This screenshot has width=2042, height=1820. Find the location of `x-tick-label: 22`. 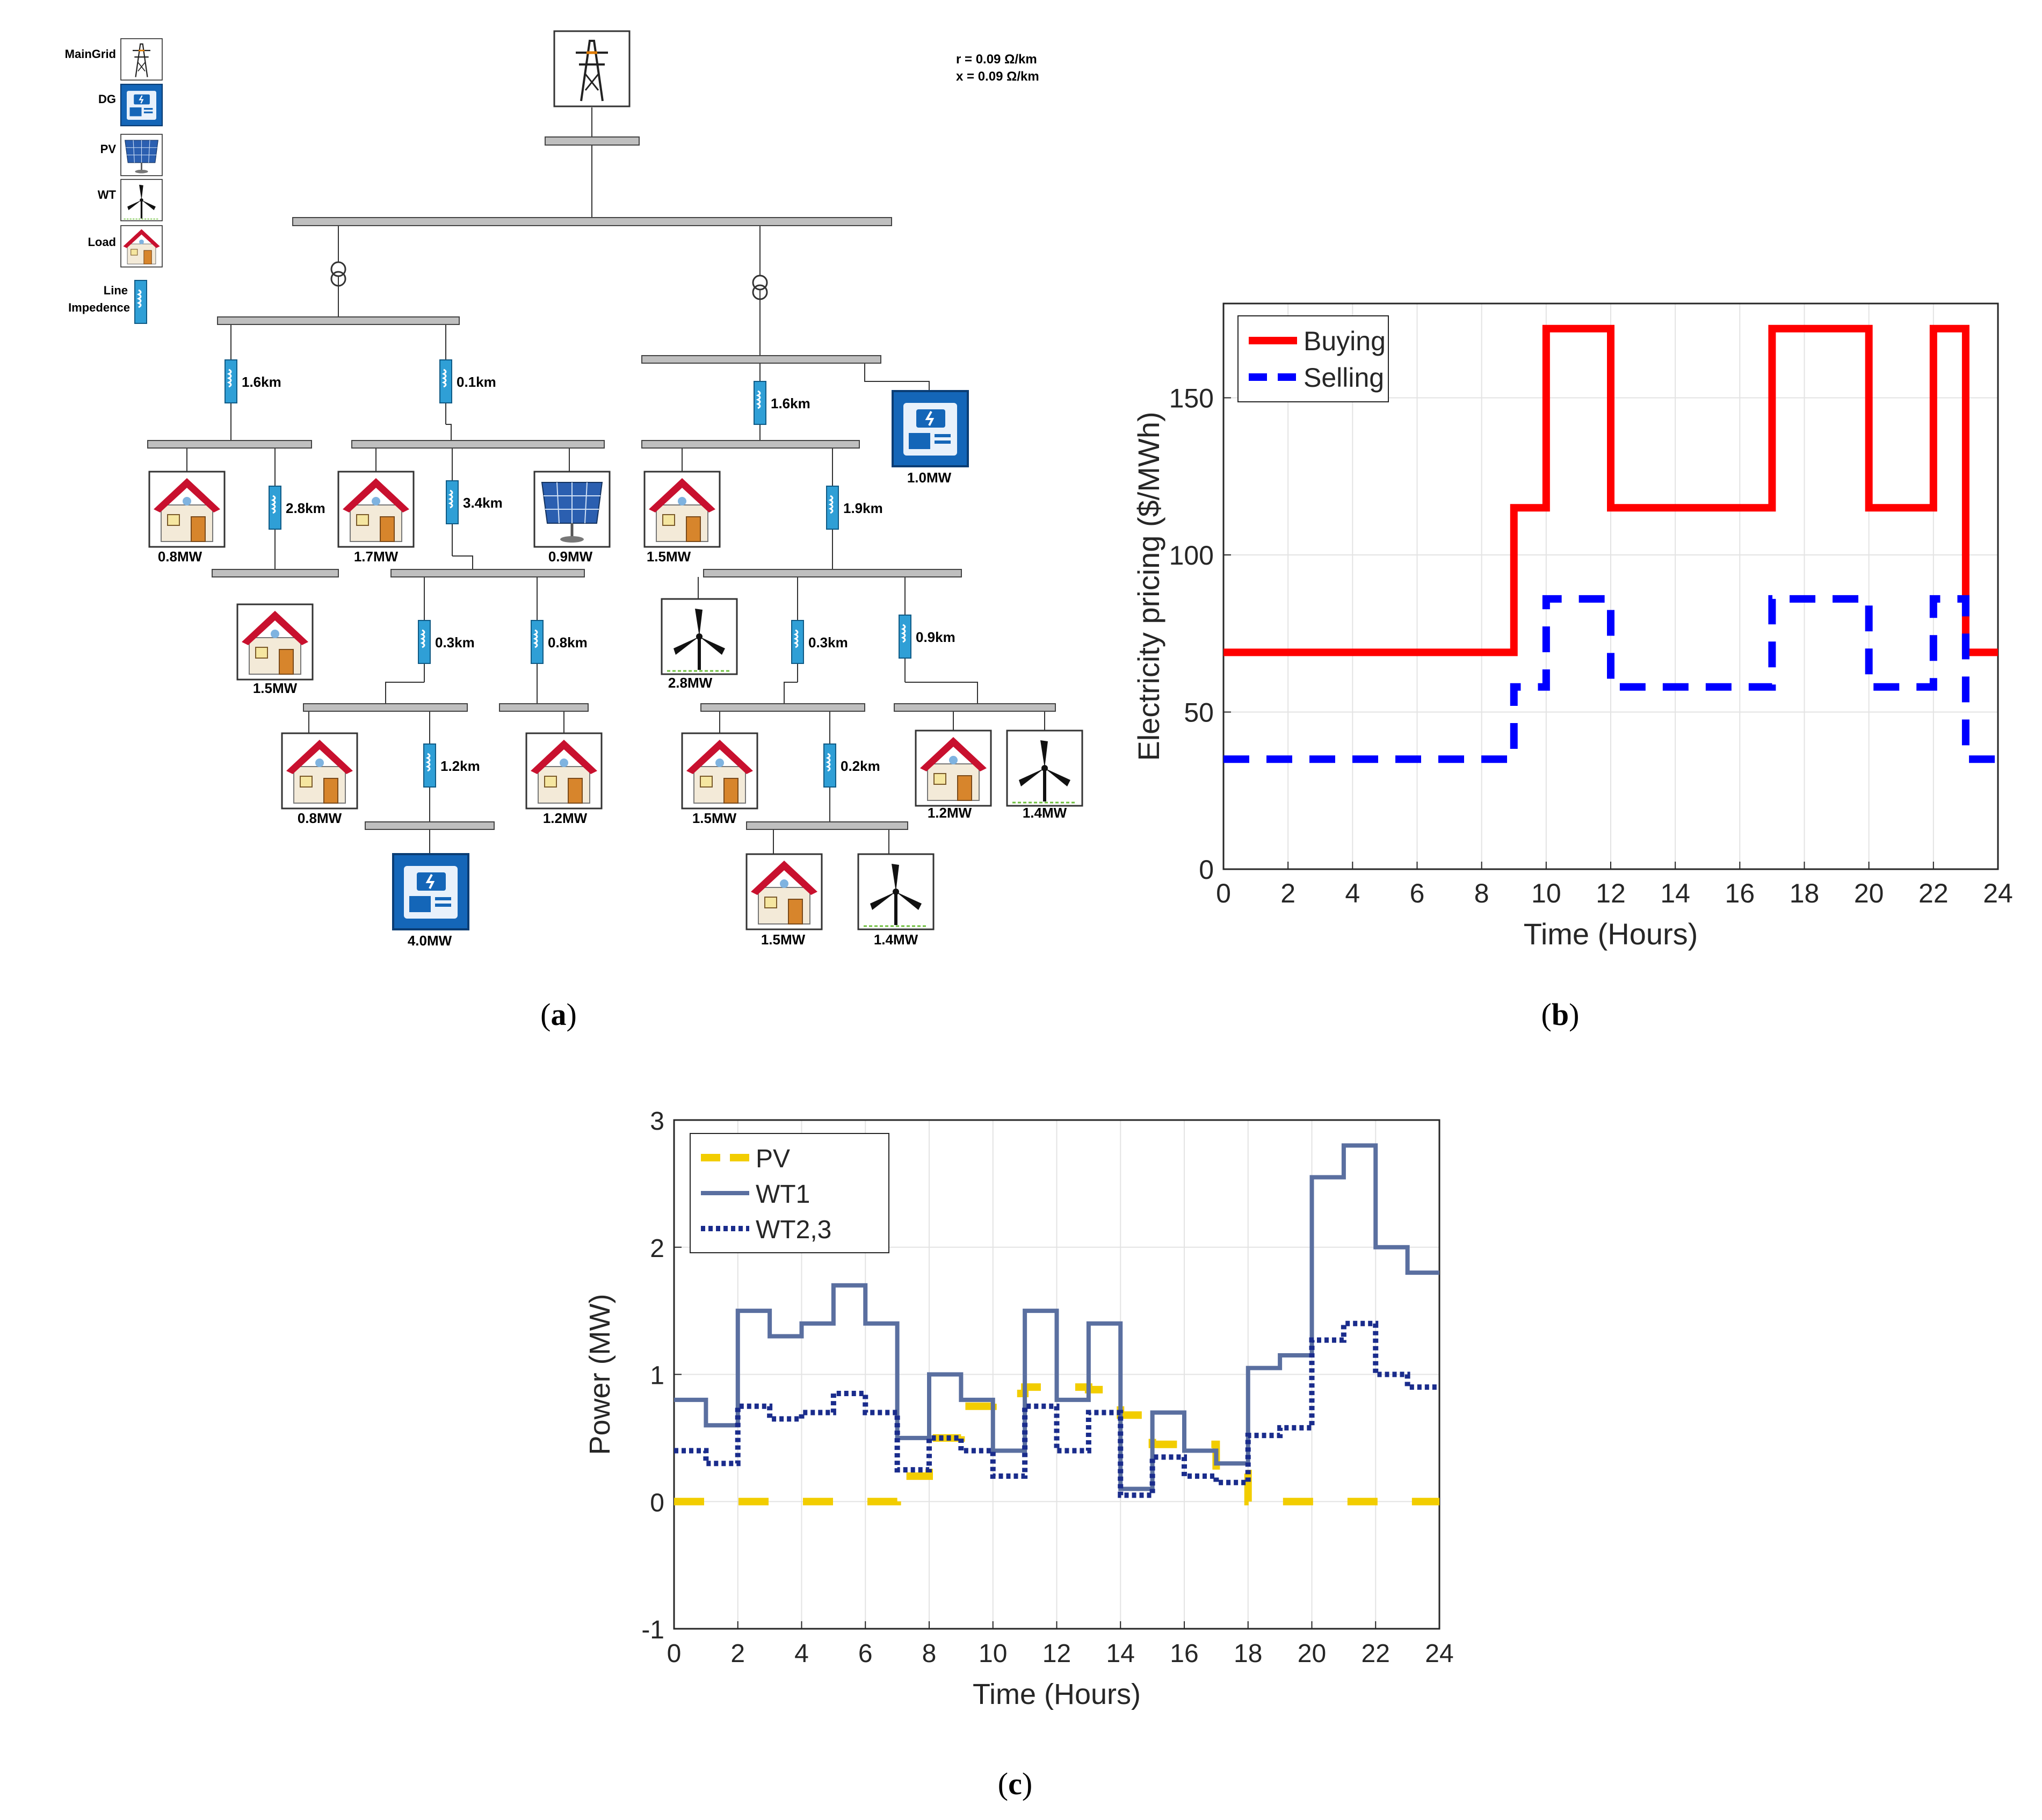

x-tick-label: 22 is located at coordinates (1933, 893).